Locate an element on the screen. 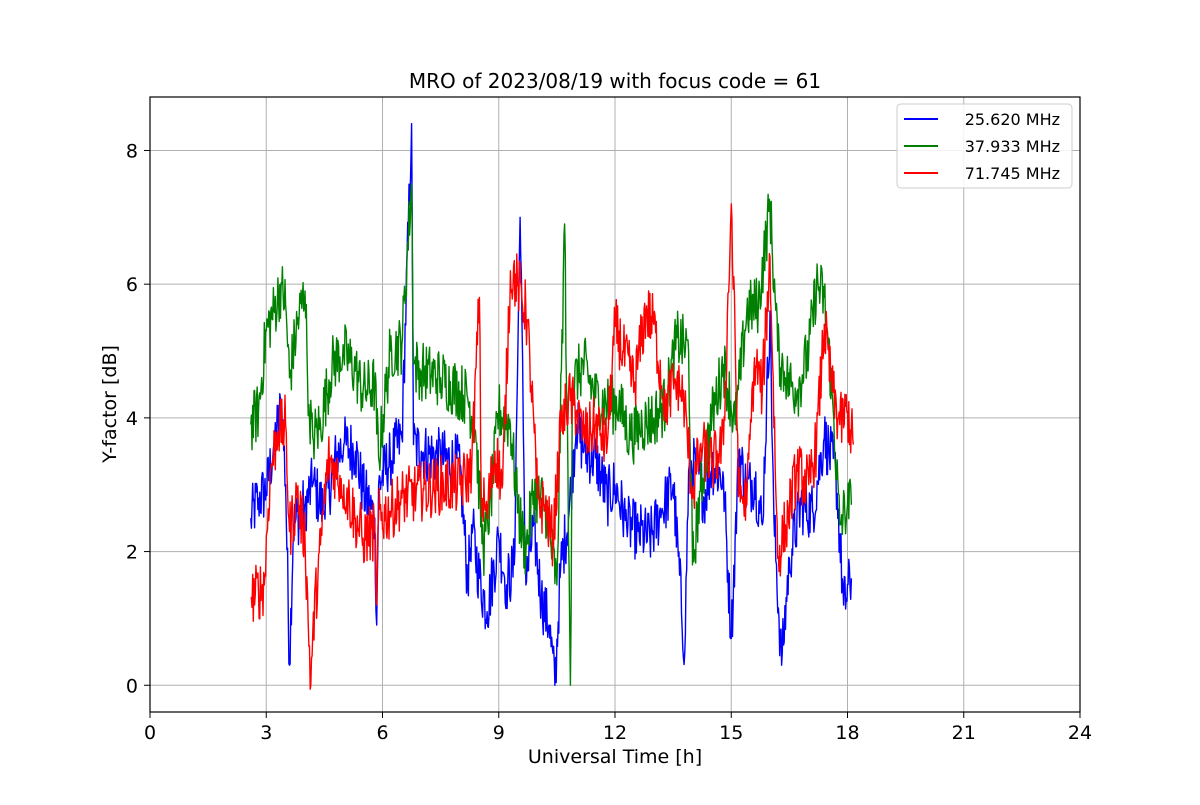  y-tick-label: 0 is located at coordinates (132, 686).